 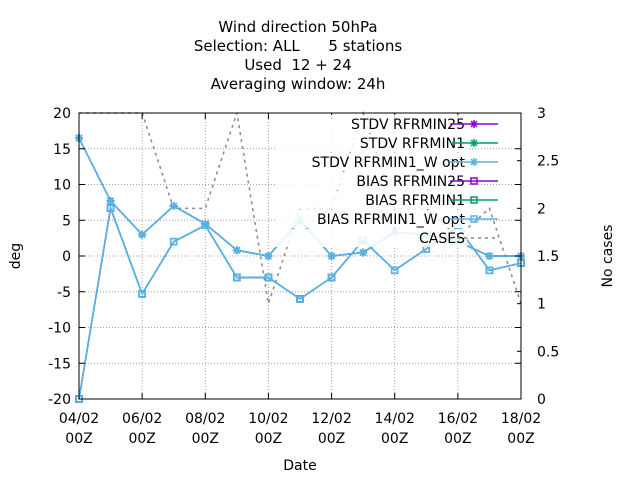 I want to click on title-line-1: Wind direction 50hPa, so click(x=297, y=27).